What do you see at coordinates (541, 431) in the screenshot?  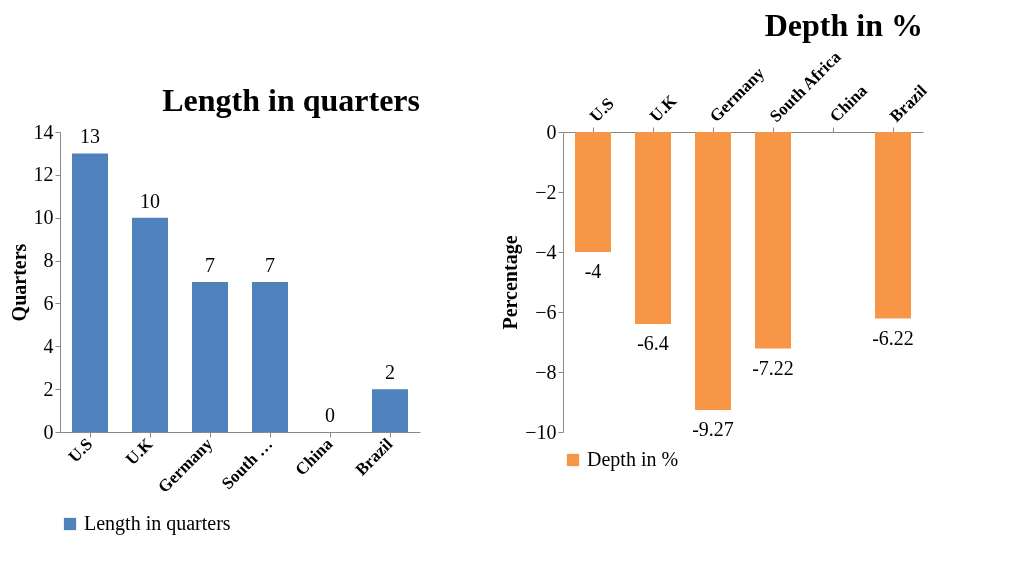 I see `y-tick-label: −10` at bounding box center [541, 431].